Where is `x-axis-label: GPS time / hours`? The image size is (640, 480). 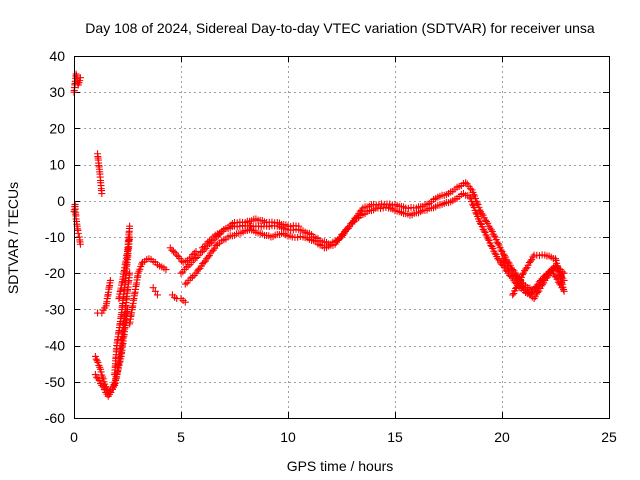
x-axis-label: GPS time / hours is located at coordinates (340, 466).